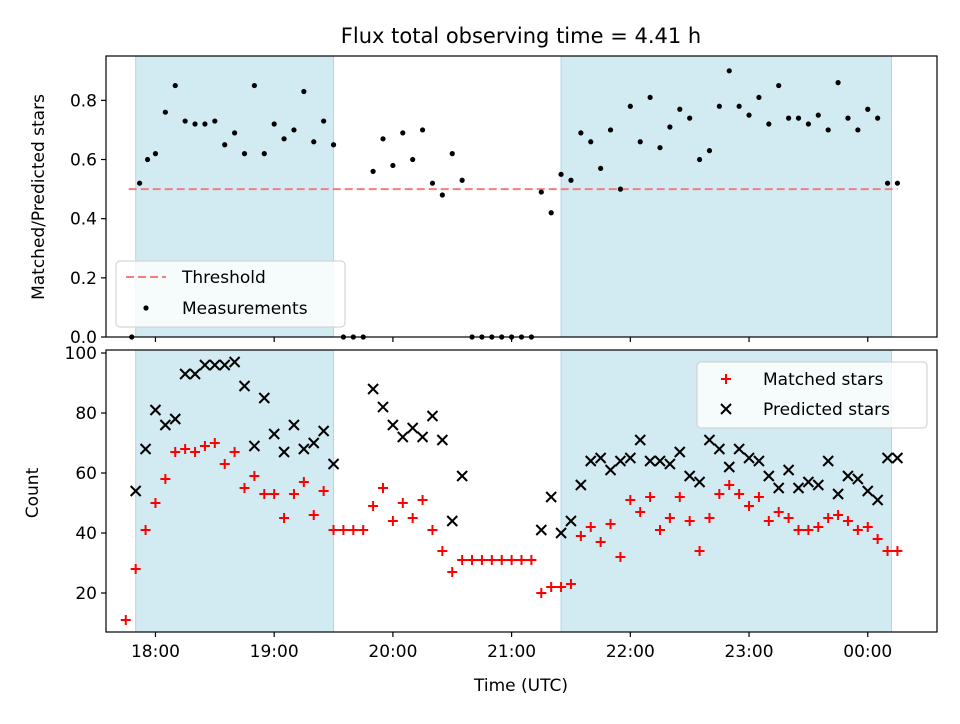  What do you see at coordinates (39, 197) in the screenshot?
I see `top-y-axis-label: Matched/Predicted stars` at bounding box center [39, 197].